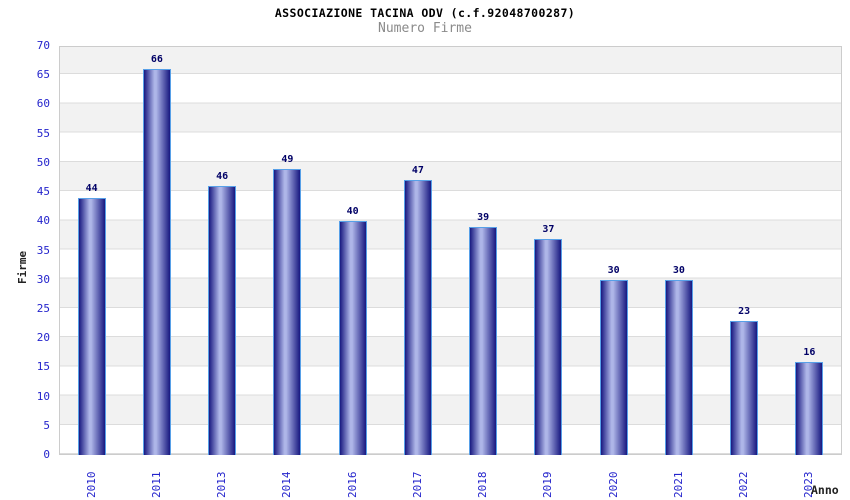 Image resolution: width=850 pixels, height=500 pixels. What do you see at coordinates (809, 408) in the screenshot?
I see `bar-2023` at bounding box center [809, 408].